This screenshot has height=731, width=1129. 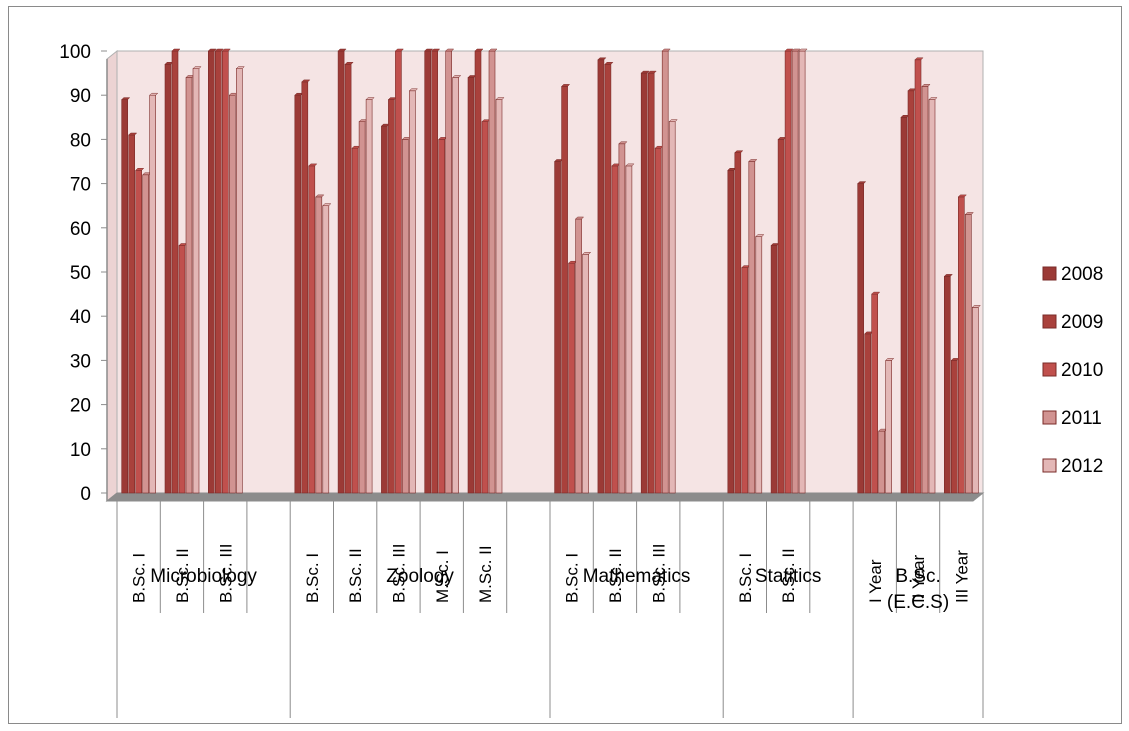 What do you see at coordinates (615, 575) in the screenshot?
I see `category-label-11: B.Sc. II` at bounding box center [615, 575].